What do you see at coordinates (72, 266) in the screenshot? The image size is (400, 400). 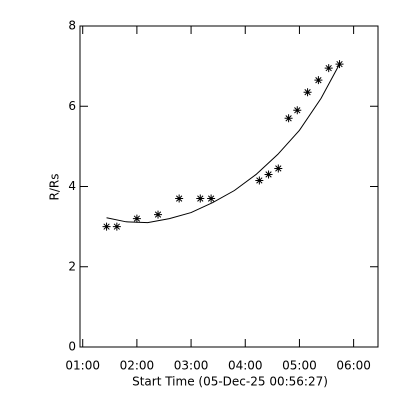 I see `y-tick-label: 2` at bounding box center [72, 266].